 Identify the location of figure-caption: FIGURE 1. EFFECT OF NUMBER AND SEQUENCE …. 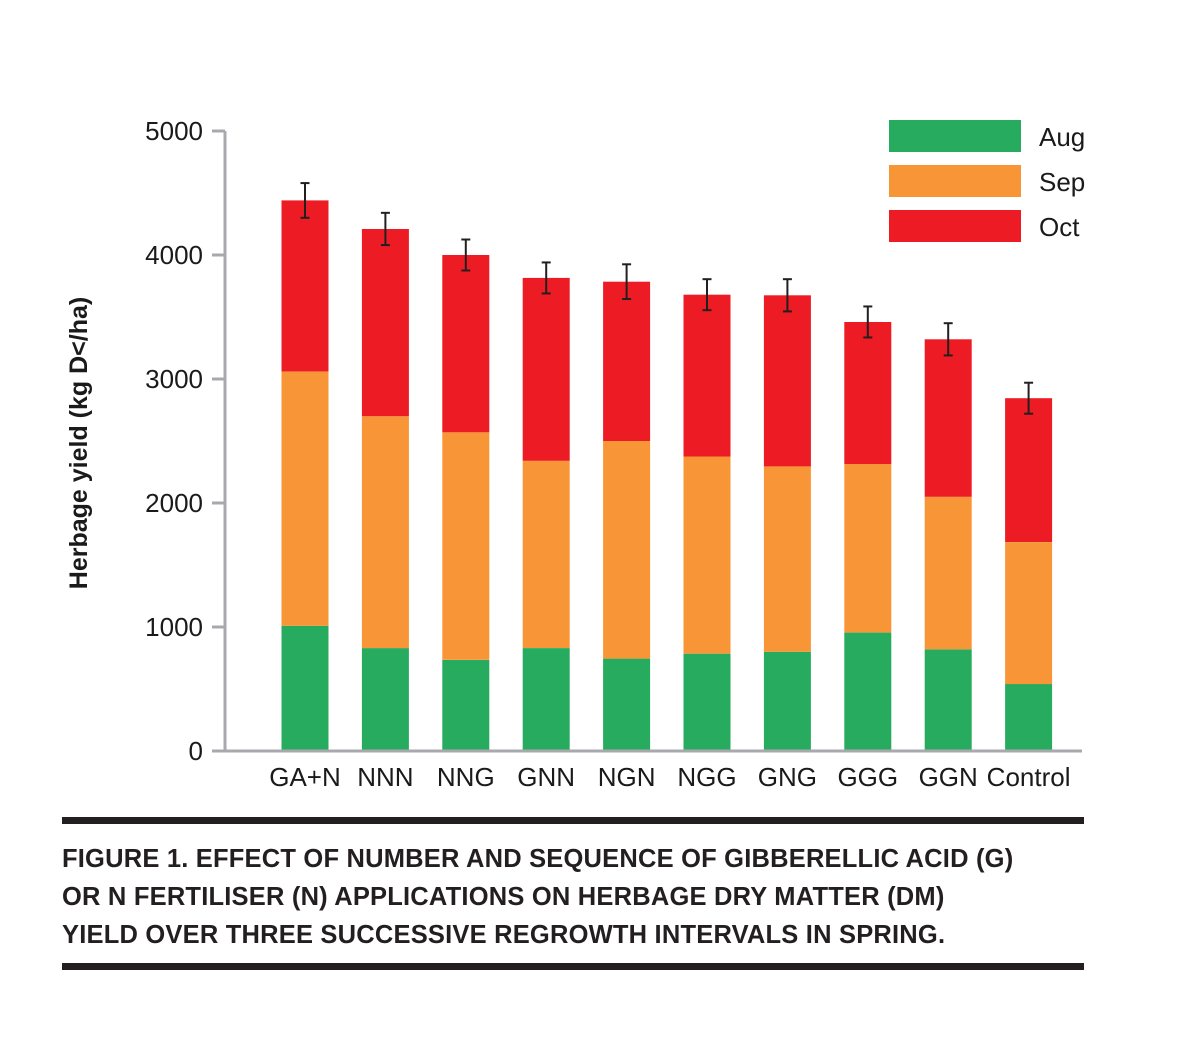
(582, 897).